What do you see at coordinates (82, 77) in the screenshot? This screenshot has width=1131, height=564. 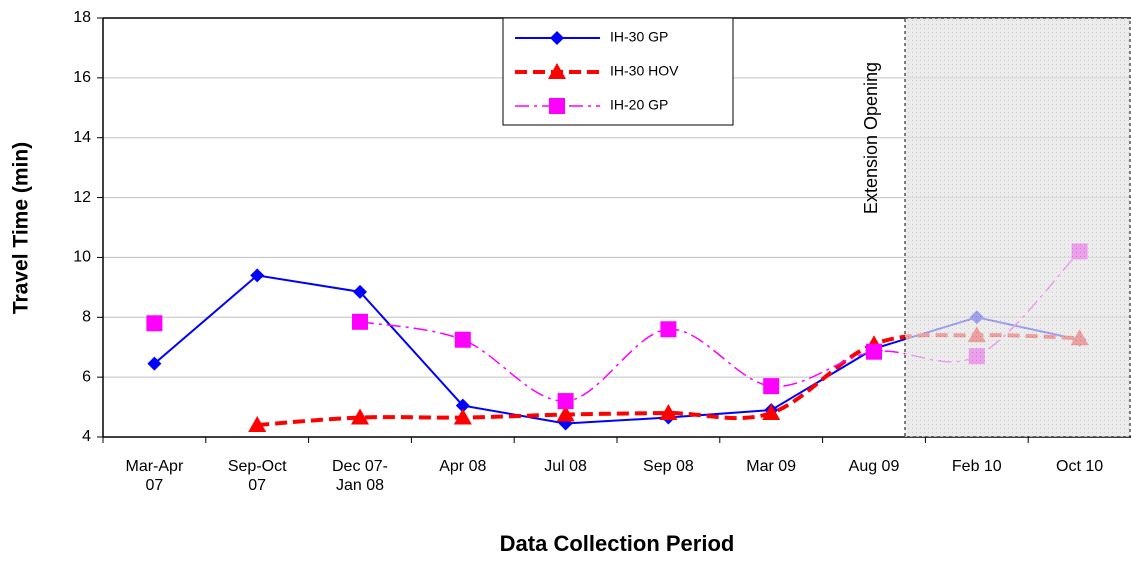 I see `y-tick-label: 16` at bounding box center [82, 77].